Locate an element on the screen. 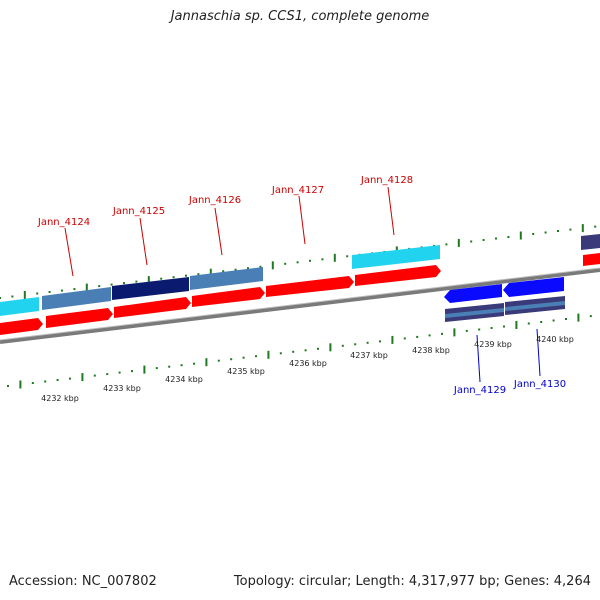 The width and height of the screenshot is (600, 600). gene-block-overlay is located at coordinates (535, 306).